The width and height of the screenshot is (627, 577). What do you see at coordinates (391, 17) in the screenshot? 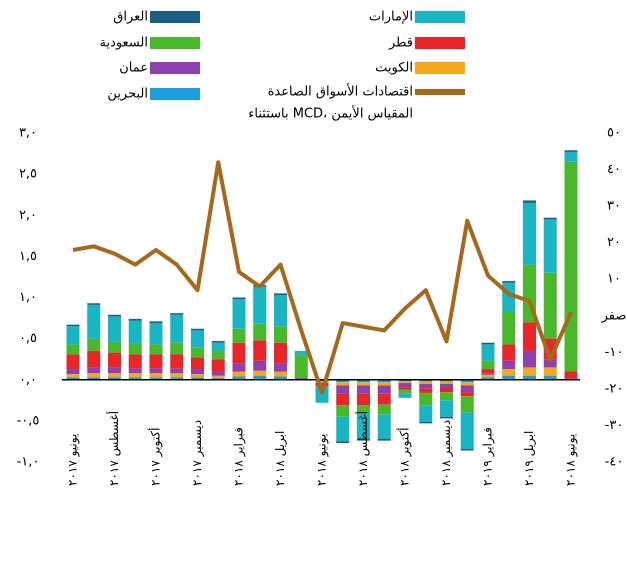
I see `legend-label: الإمارات` at bounding box center [391, 17].